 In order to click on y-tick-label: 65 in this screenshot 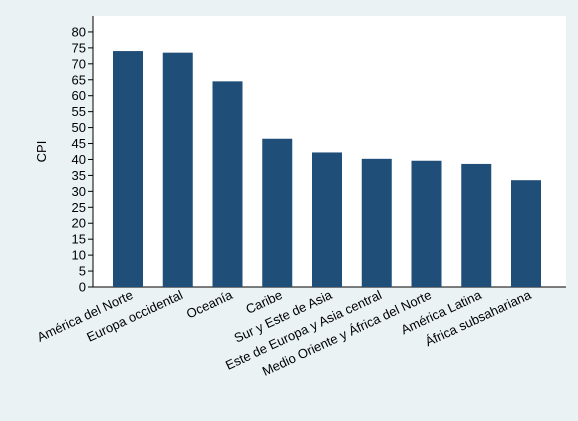, I will do `click(79, 79)`.